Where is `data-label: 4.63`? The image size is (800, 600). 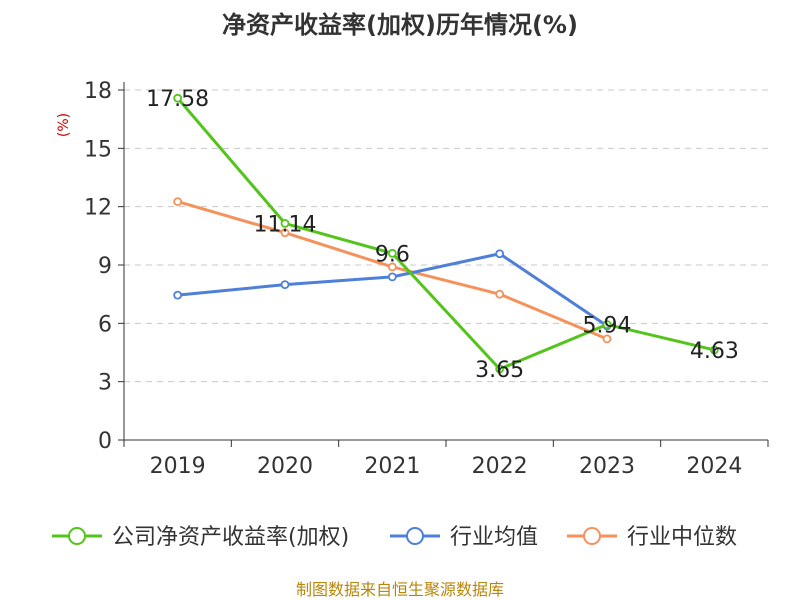 data-label: 4.63 is located at coordinates (714, 351).